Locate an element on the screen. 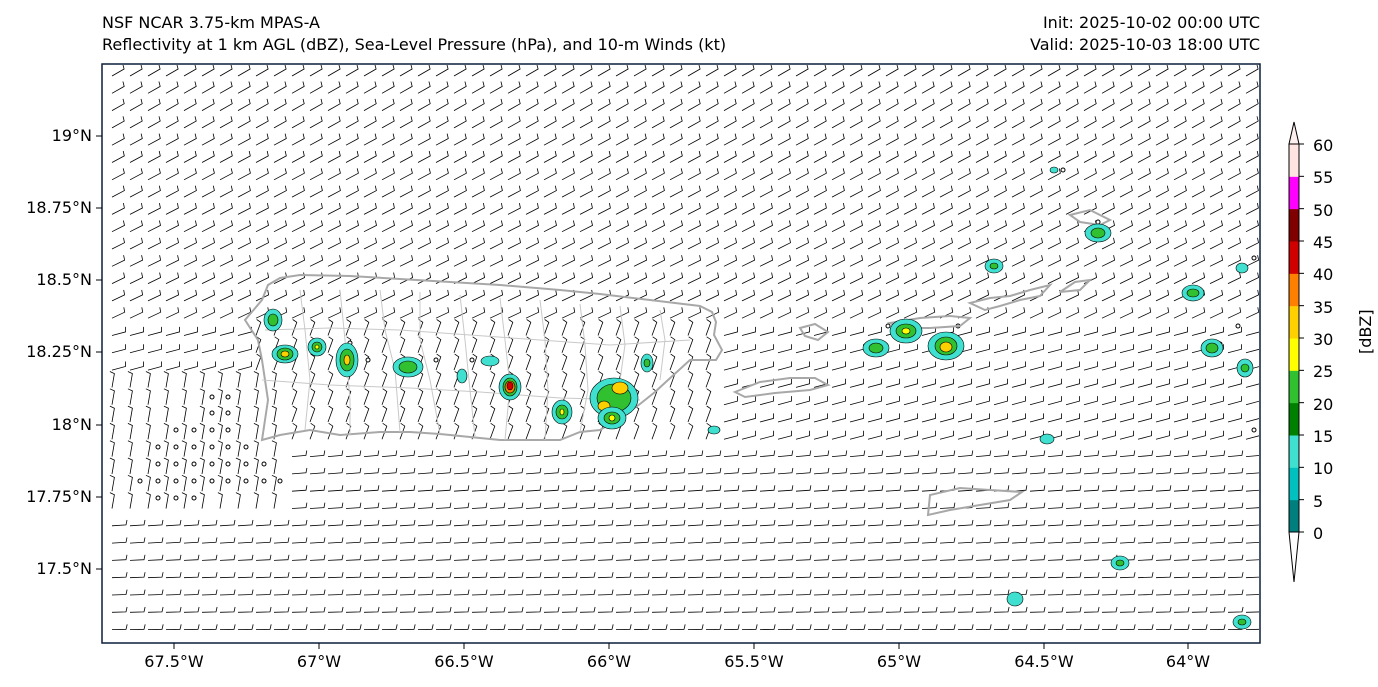  title-model: NSF NCAR 3.75-km MPAS-A is located at coordinates (211, 22).